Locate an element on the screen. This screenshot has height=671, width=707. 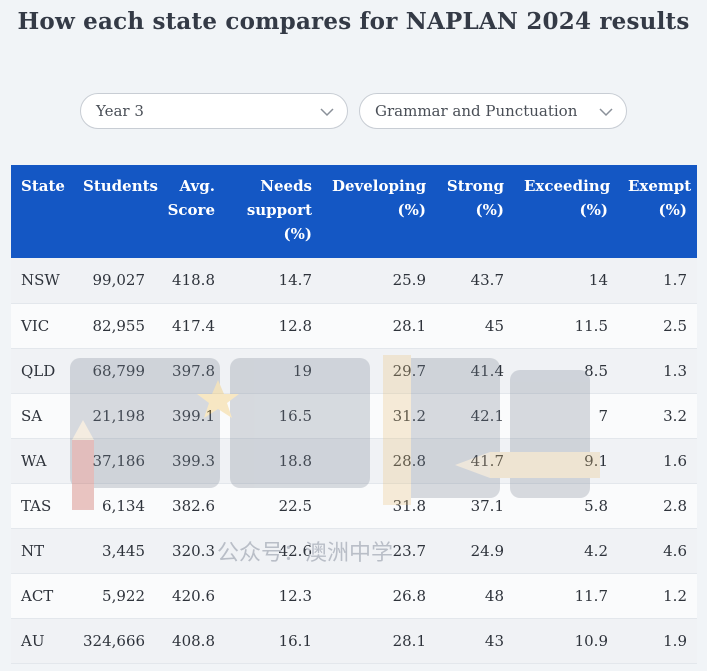
table-cell: 6,134 is located at coordinates (114, 506).